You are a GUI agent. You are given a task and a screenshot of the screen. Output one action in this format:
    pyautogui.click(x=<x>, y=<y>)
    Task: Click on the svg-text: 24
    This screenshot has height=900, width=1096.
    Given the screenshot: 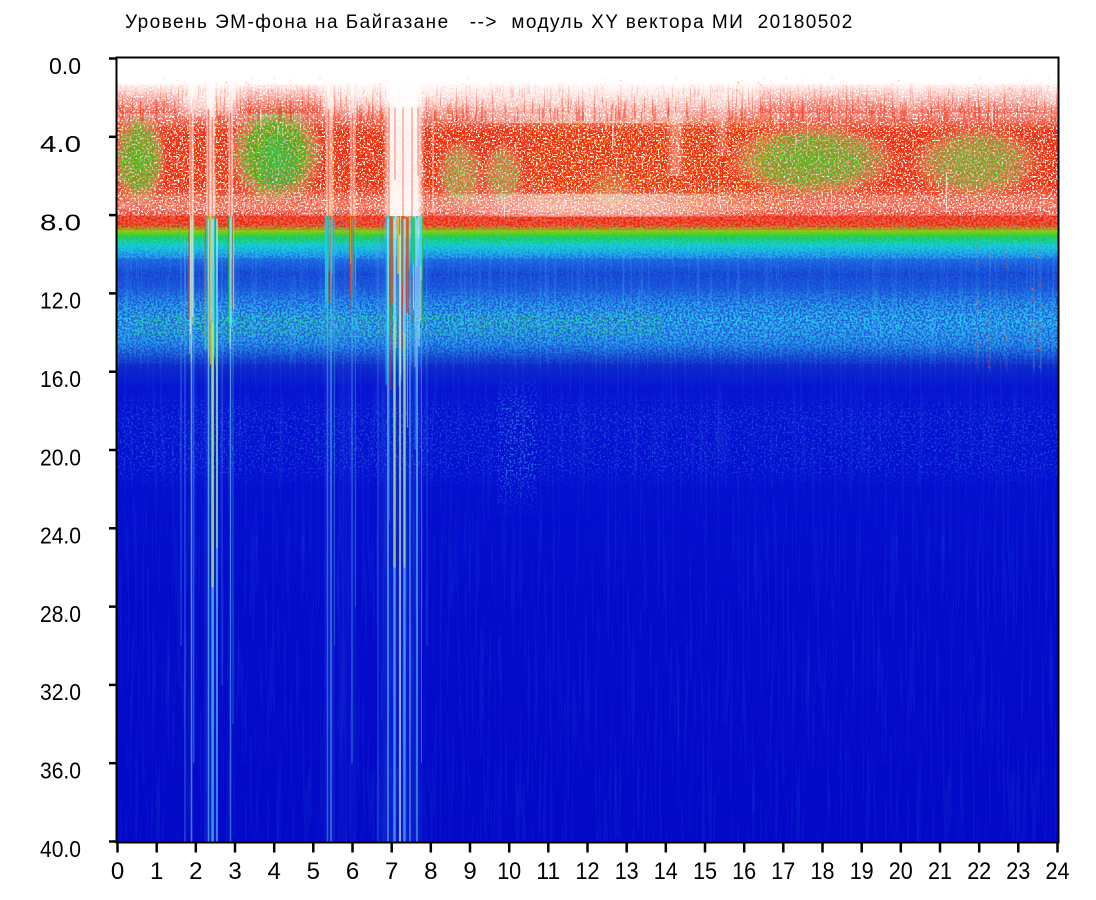 What is the action you would take?
    pyautogui.click(x=1058, y=871)
    